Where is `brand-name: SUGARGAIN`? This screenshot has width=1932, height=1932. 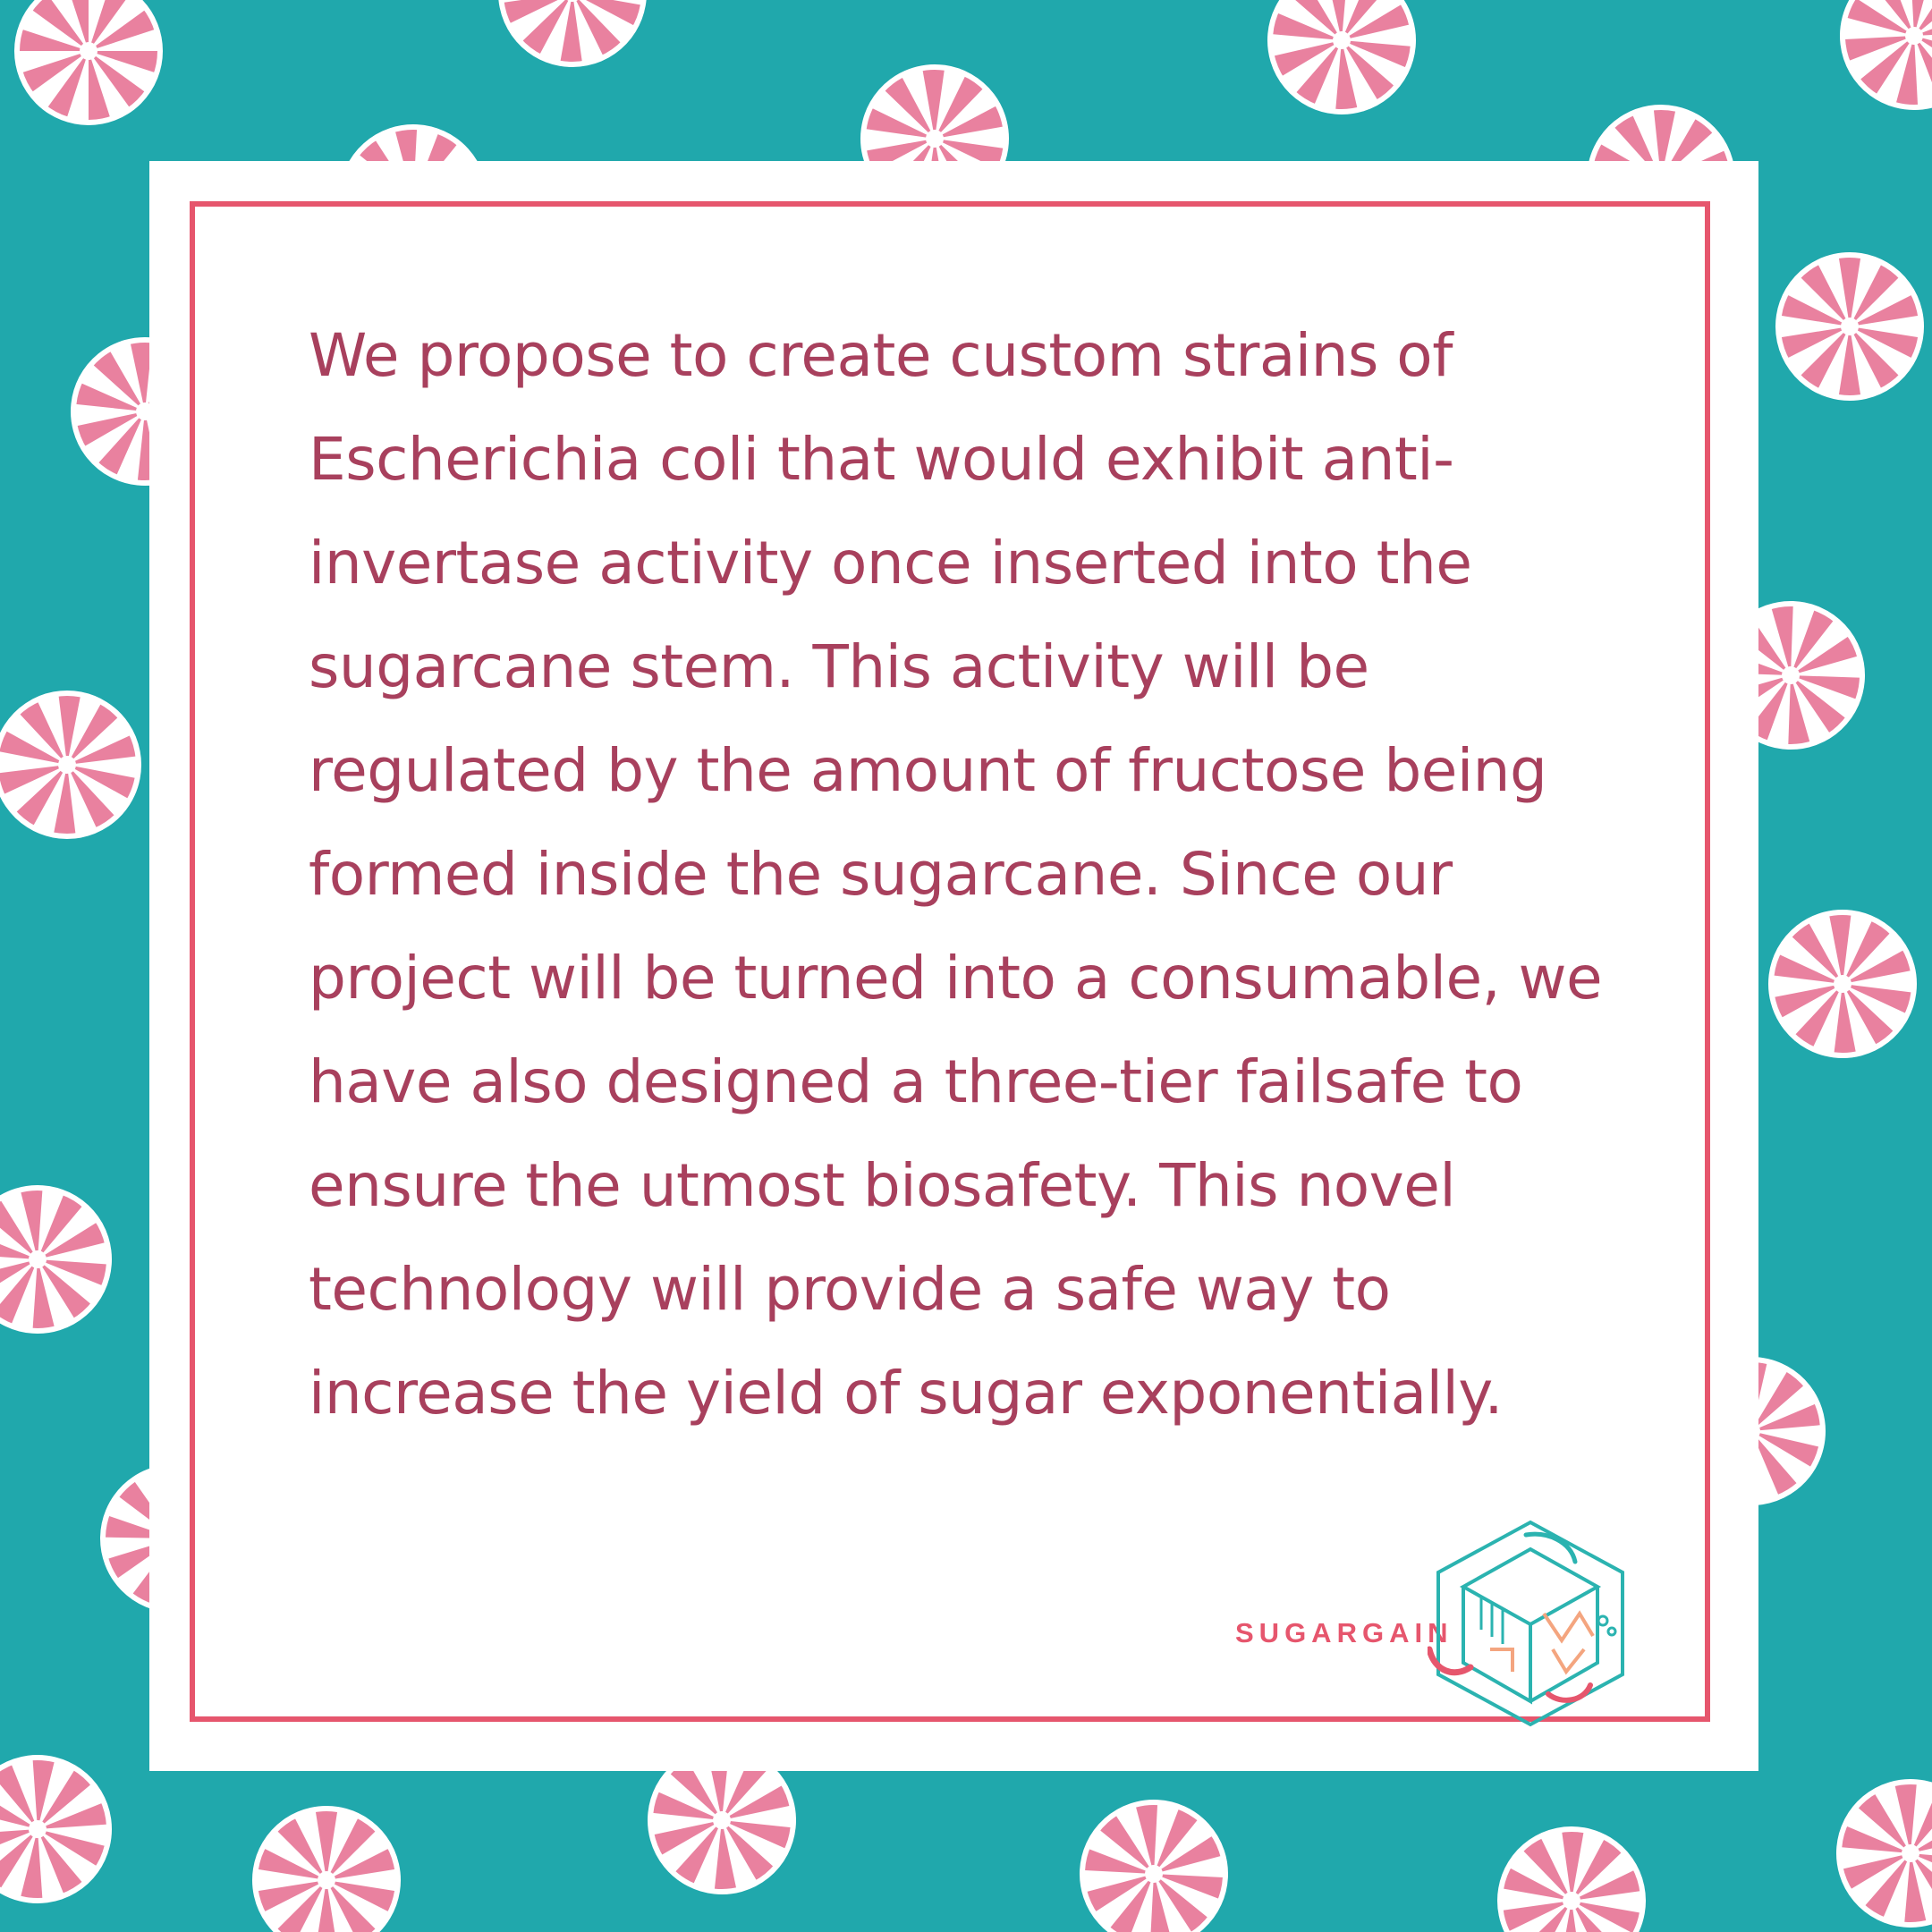 brand-name: SUGARGAIN is located at coordinates (1344, 1632).